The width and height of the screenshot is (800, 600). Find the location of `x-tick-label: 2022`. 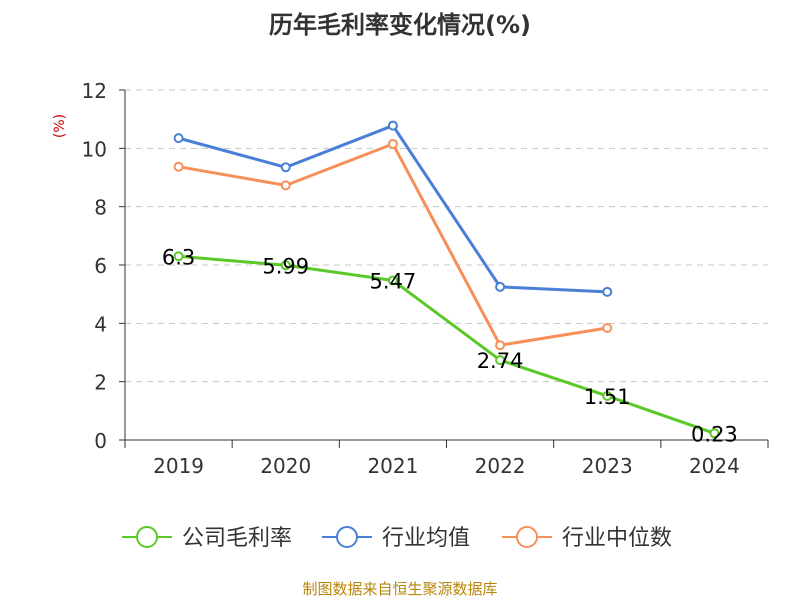

x-tick-label: 2022 is located at coordinates (500, 466).